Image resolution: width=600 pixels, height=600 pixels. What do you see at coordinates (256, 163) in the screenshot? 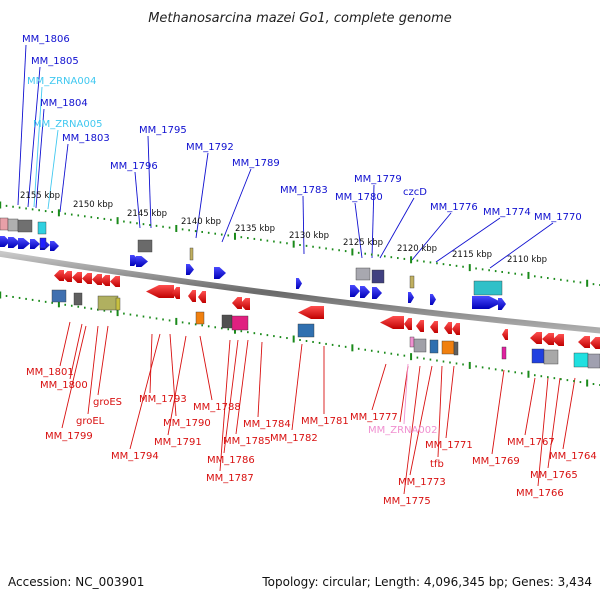
I see `gene-label-mm1789: MM_1789` at bounding box center [256, 163].